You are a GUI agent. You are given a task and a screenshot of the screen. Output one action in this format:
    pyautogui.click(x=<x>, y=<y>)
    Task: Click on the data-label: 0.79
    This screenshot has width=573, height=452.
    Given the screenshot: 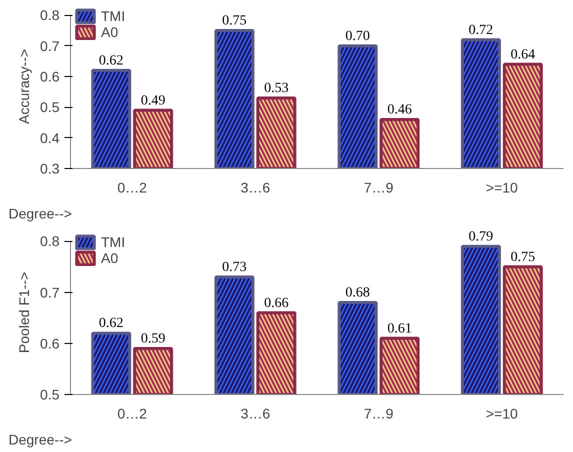 What is the action you would take?
    pyautogui.click(x=481, y=236)
    